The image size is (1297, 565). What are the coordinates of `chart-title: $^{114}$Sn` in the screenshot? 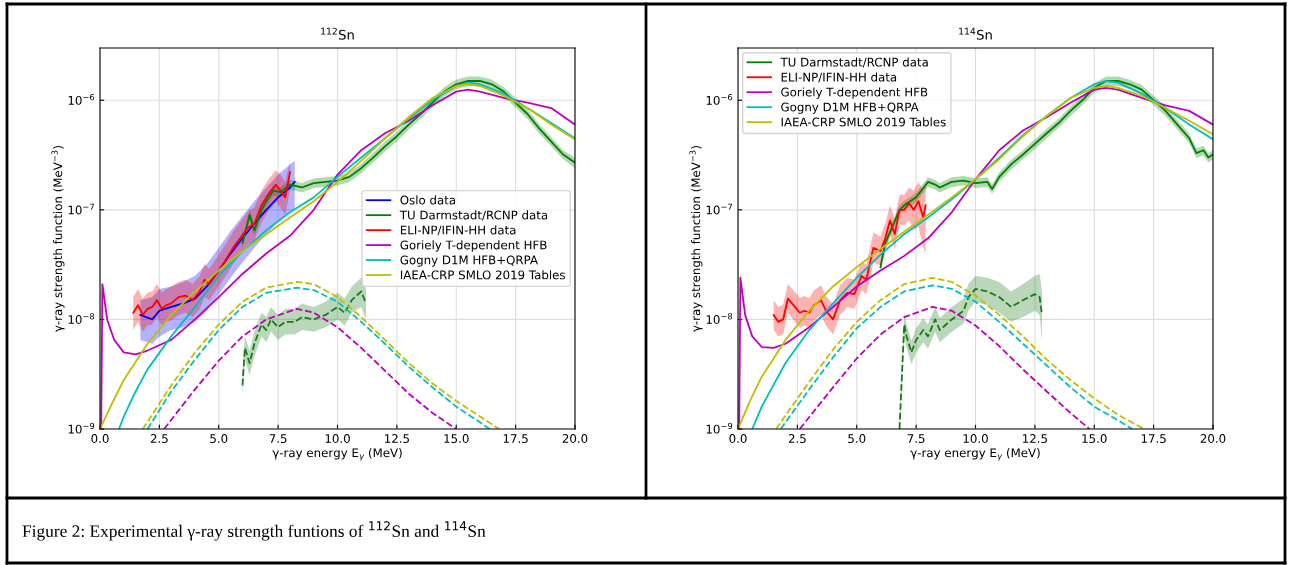 It's located at (975, 33).